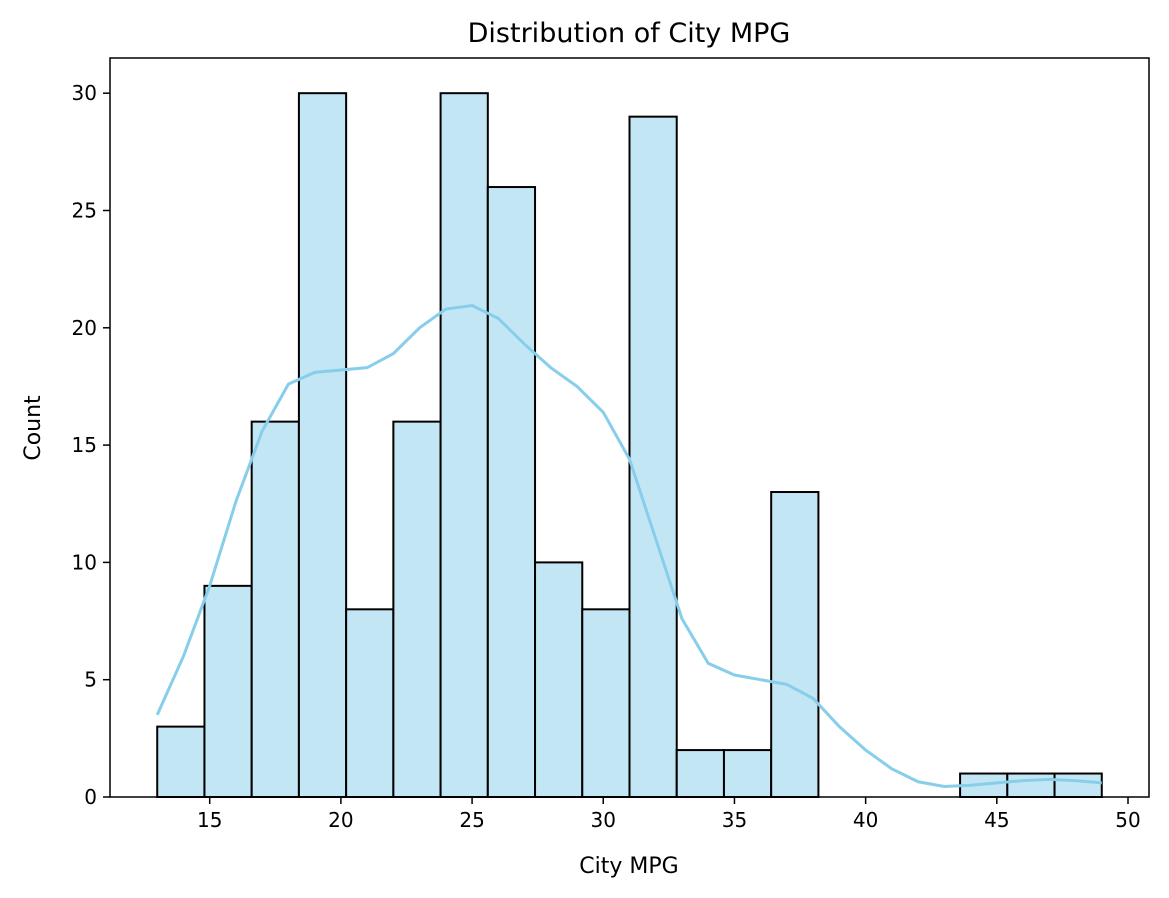 This screenshot has width=1169, height=898. I want to click on chart-title: Distribution of City MPG, so click(629, 33).